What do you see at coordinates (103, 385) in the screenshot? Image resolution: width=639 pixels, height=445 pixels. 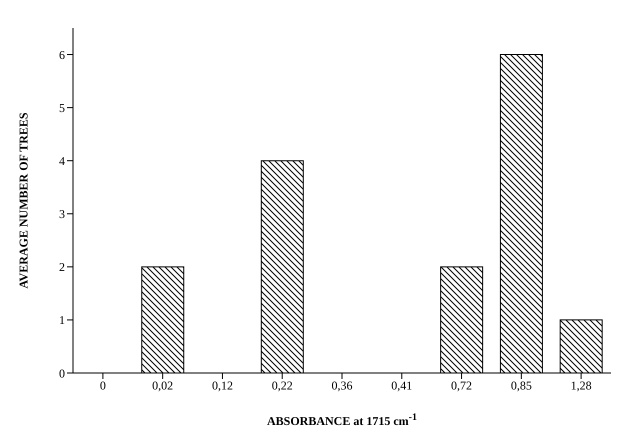 I see `x-tick-label: 0` at bounding box center [103, 385].